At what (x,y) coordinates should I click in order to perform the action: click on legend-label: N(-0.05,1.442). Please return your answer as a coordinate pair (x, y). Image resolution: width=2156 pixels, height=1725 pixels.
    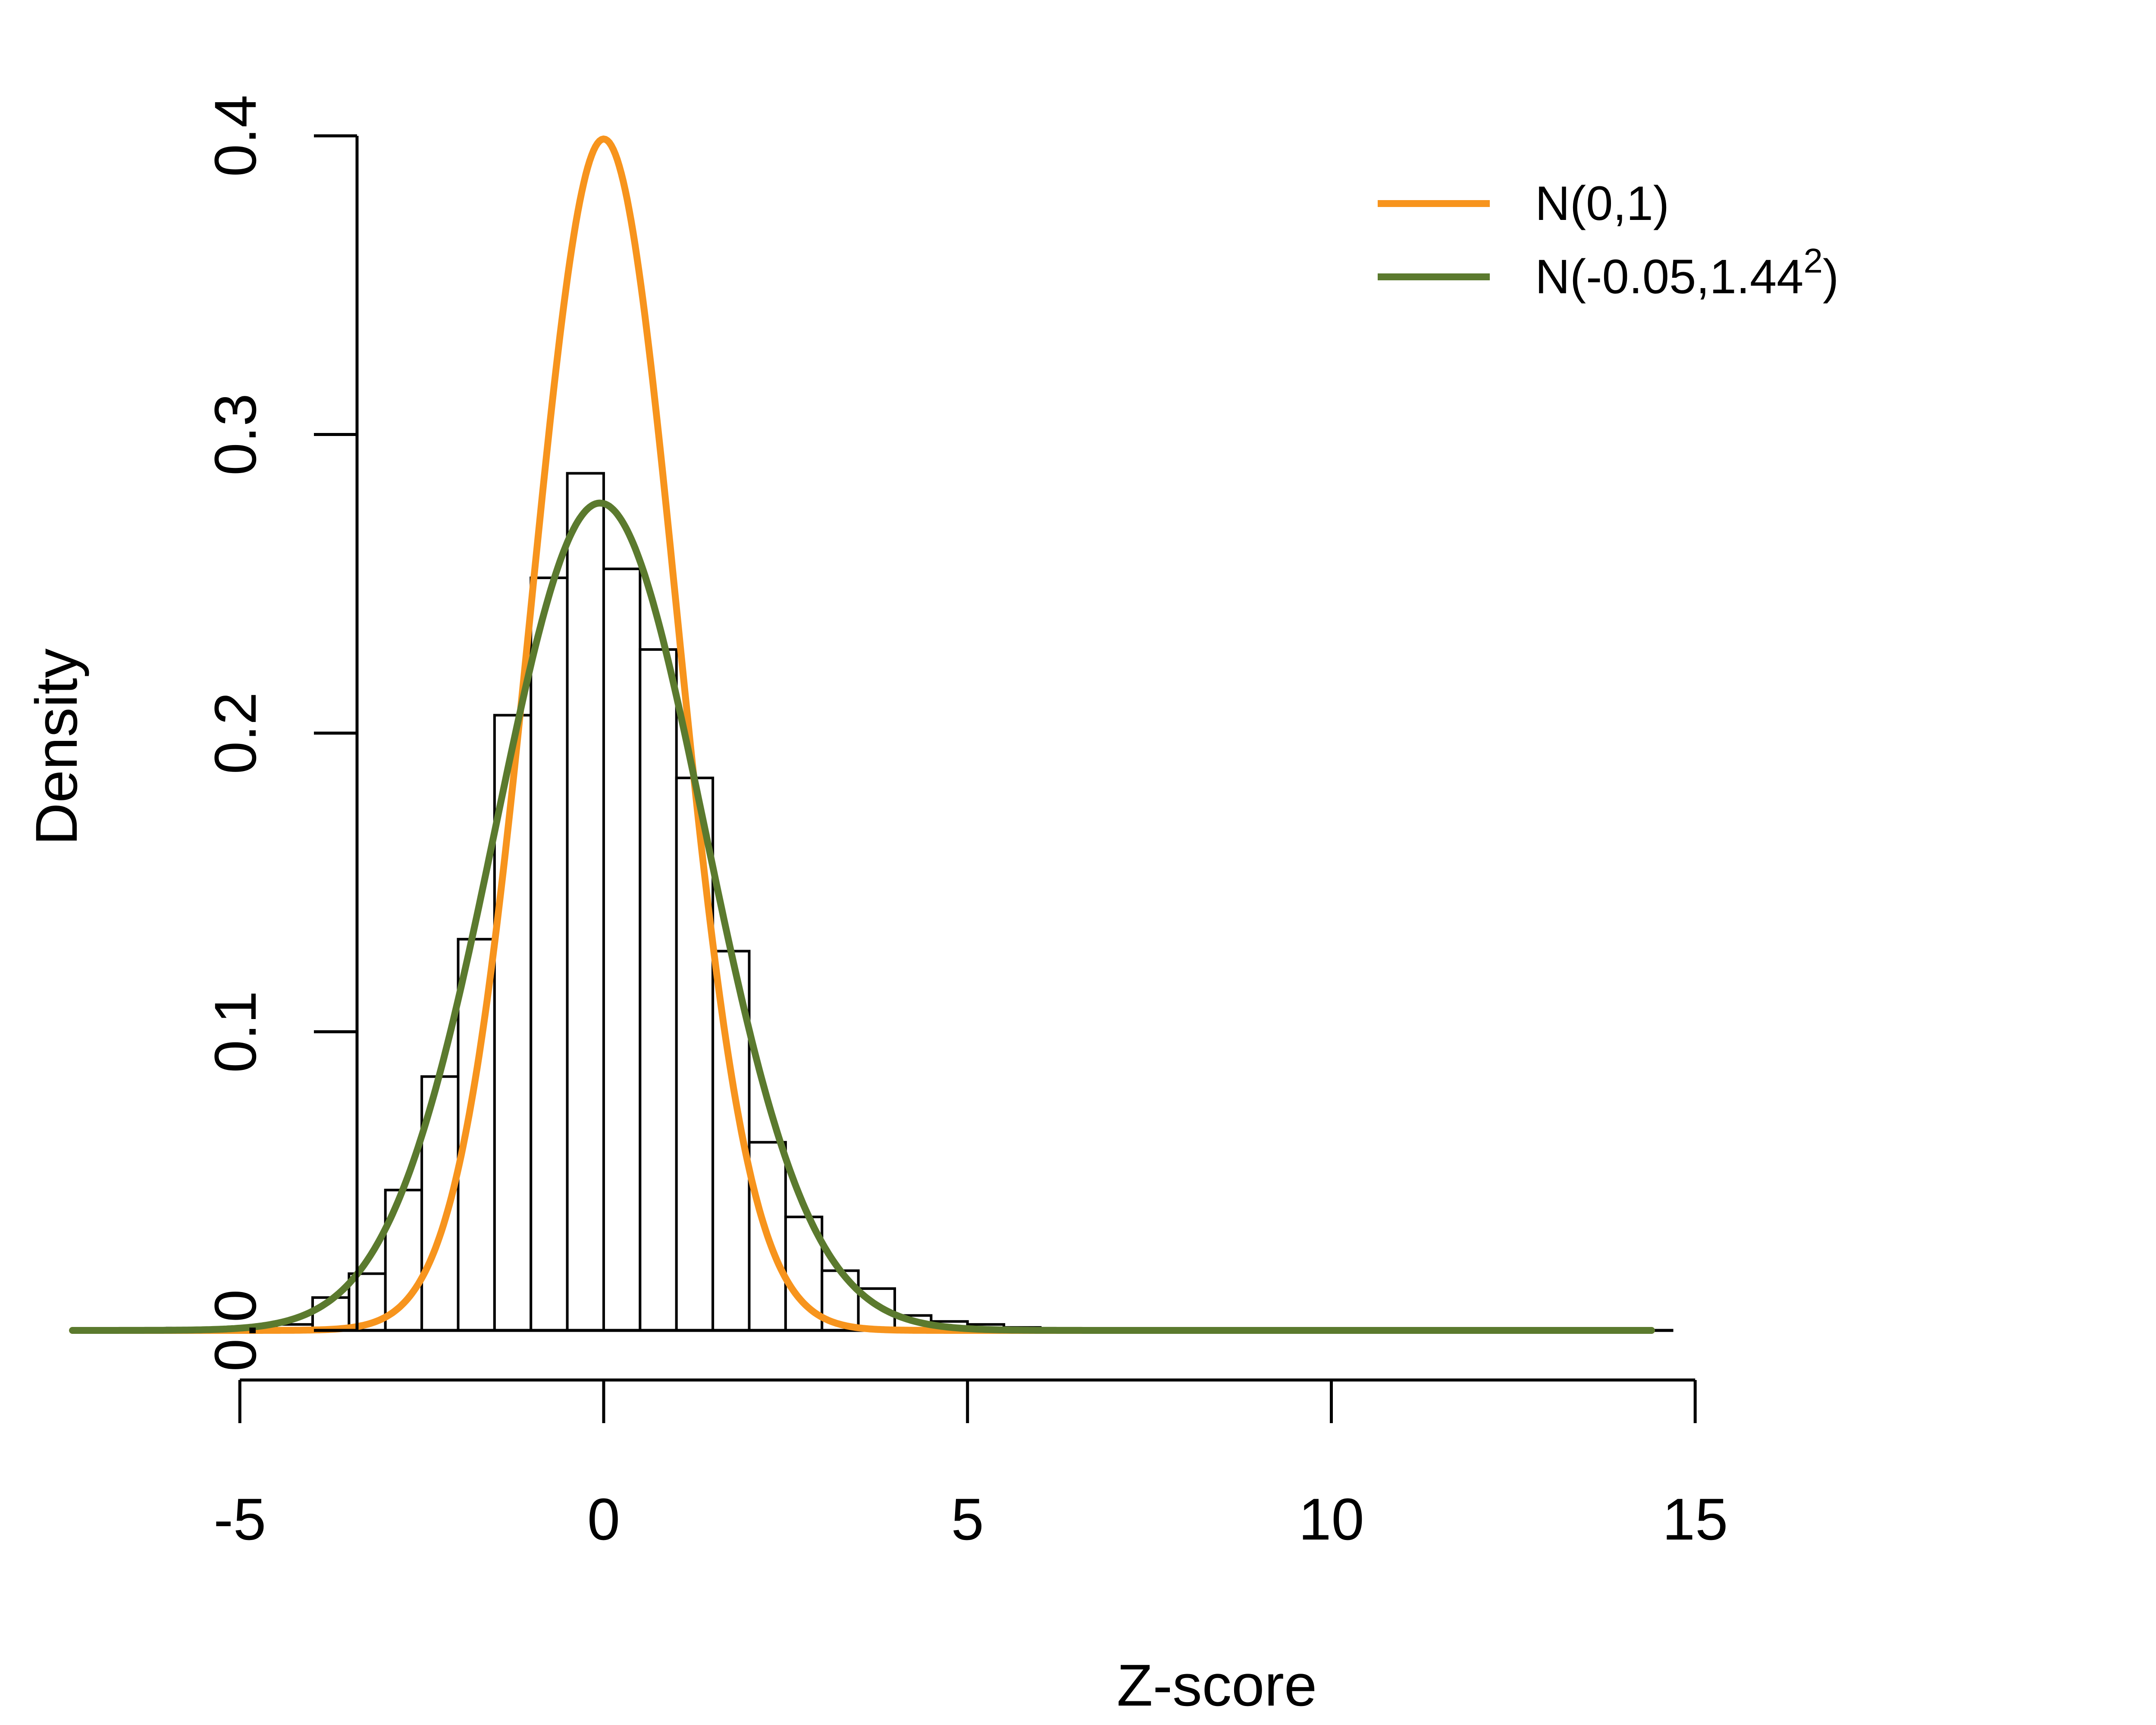
    Looking at the image, I should click on (1687, 273).